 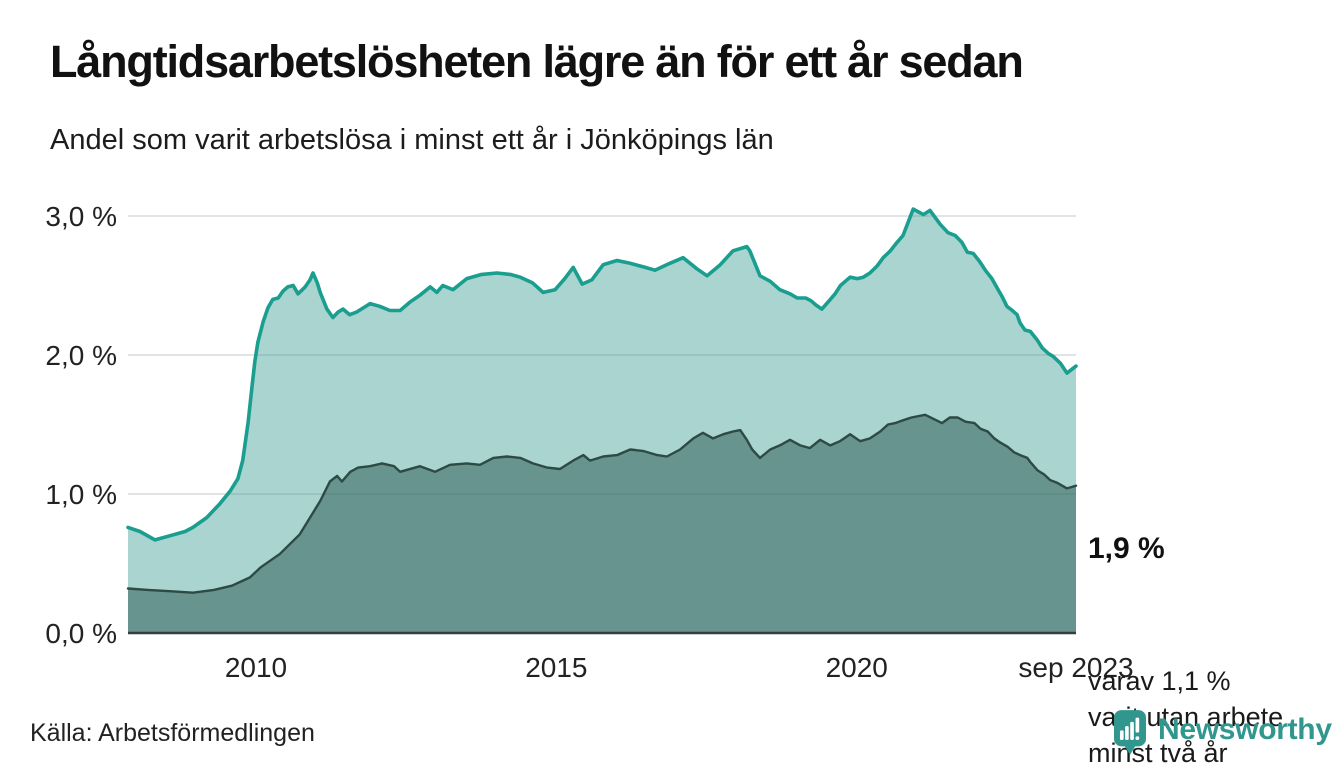 What do you see at coordinates (81, 633) in the screenshot?
I see `y-tick-label: 0,0 %` at bounding box center [81, 633].